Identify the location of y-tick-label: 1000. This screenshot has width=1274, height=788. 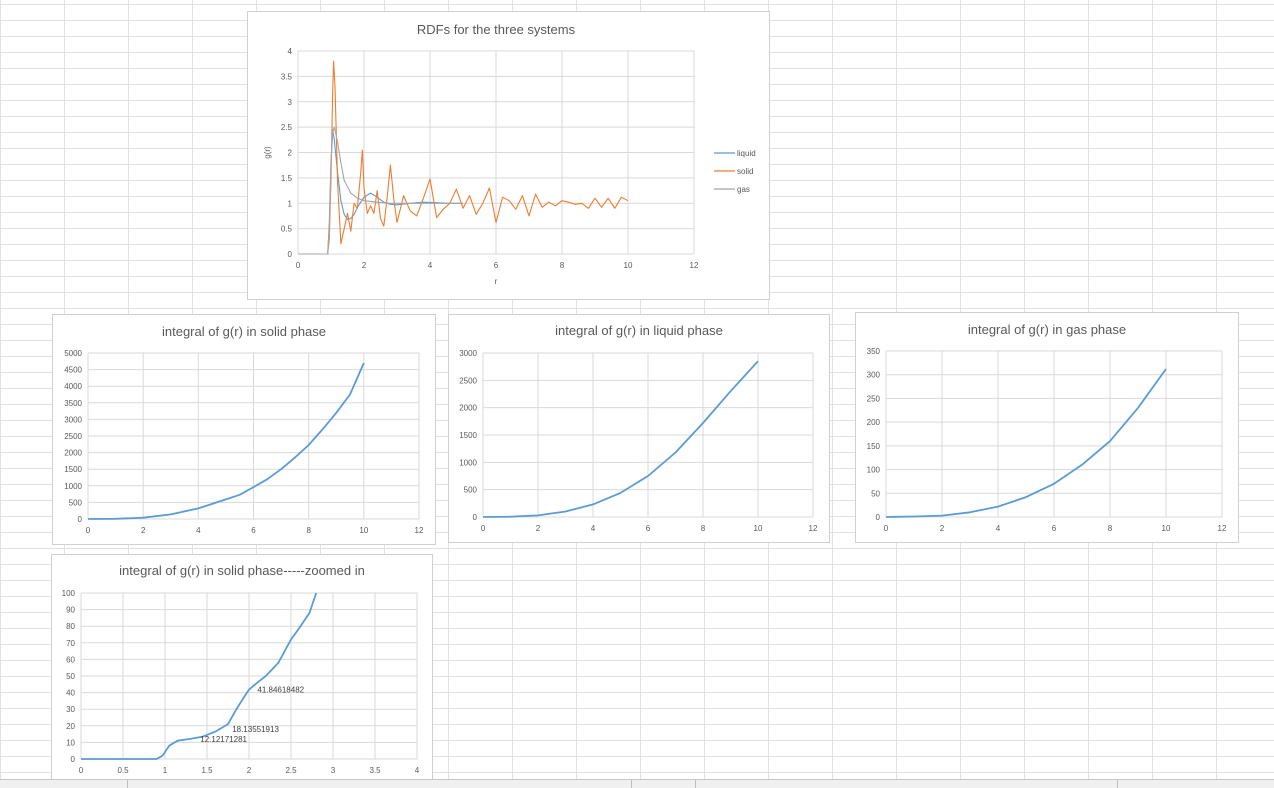
(73, 486).